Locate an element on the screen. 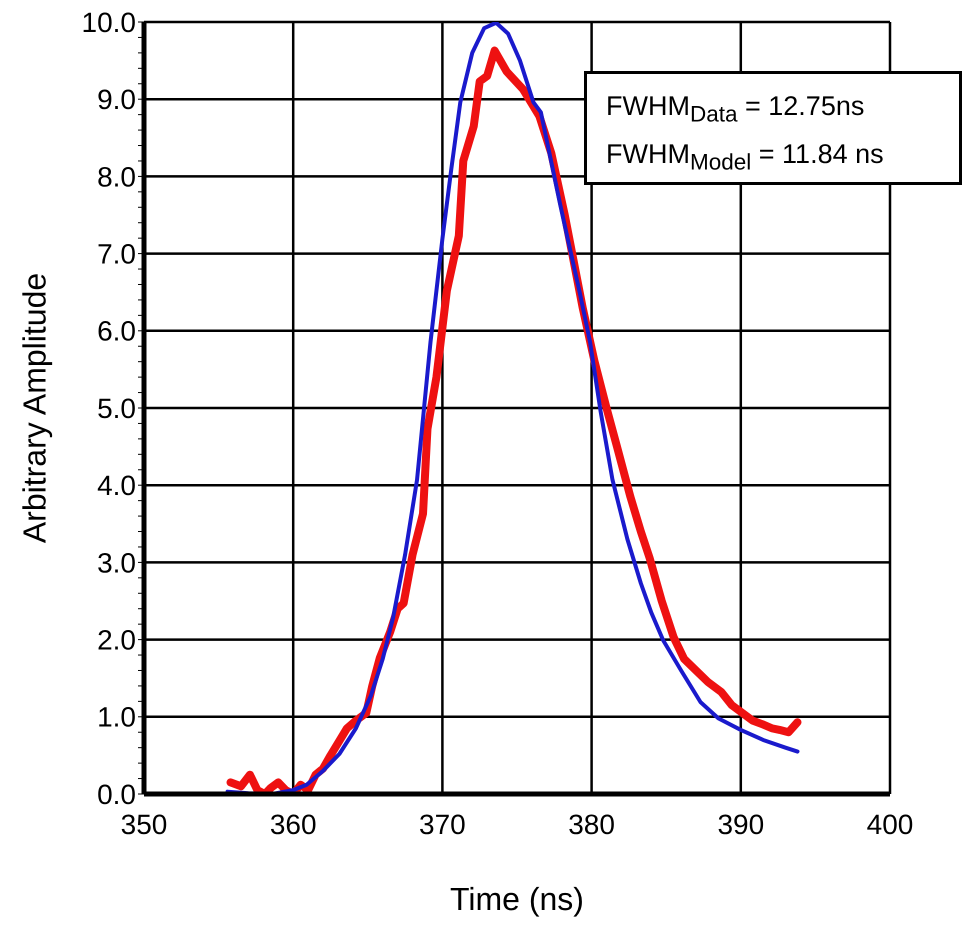 The width and height of the screenshot is (963, 940). y-tick-label: 6.0 is located at coordinates (116, 331).